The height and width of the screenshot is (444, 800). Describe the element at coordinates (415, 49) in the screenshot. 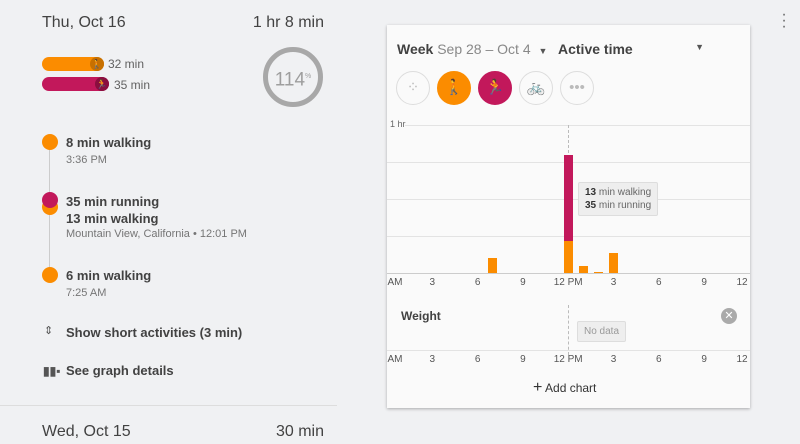

I see `period-label: Week` at that location.